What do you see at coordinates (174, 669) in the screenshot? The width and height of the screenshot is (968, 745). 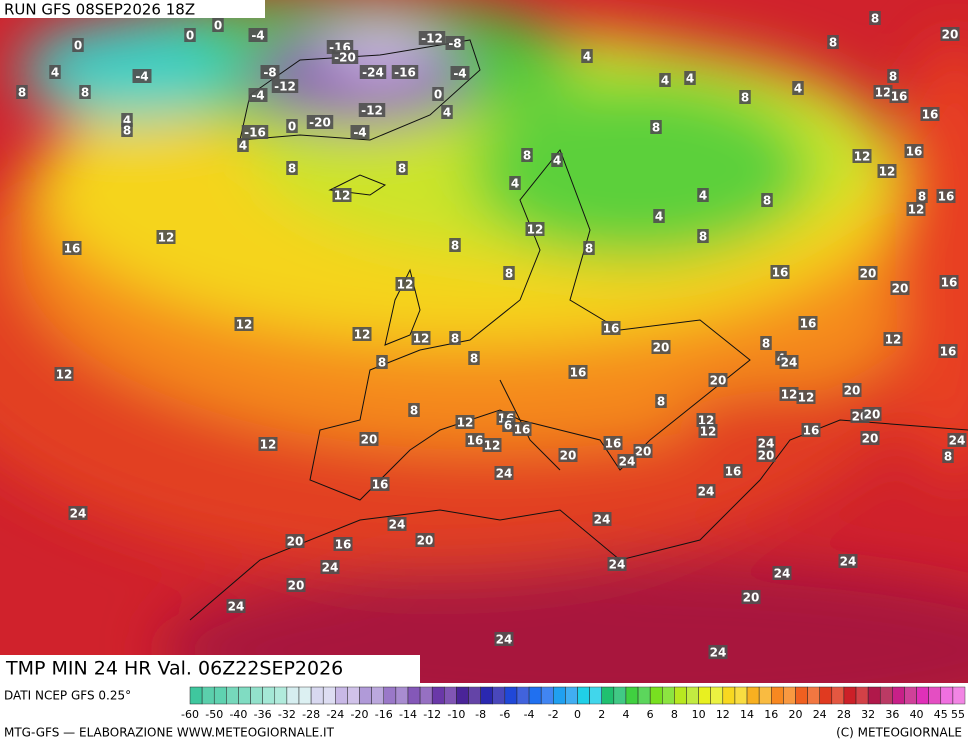 I see `map-title: TMP MIN 24 HR Val. 06Z22SEP2026` at bounding box center [174, 669].